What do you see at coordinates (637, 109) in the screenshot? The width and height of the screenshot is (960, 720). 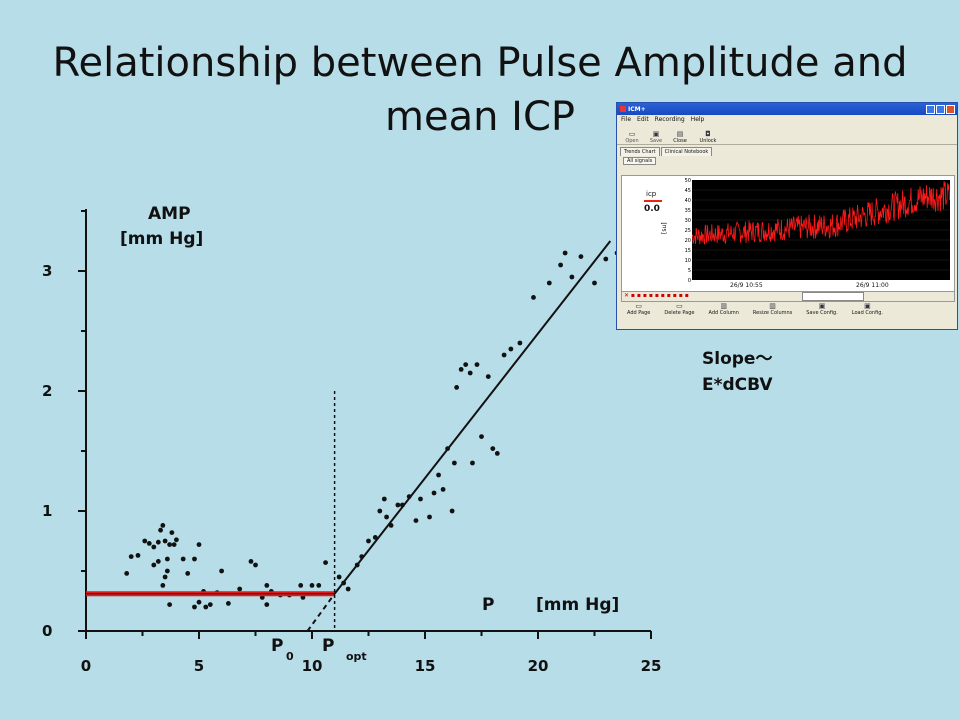 I see `app-title: ICM+` at bounding box center [637, 109].